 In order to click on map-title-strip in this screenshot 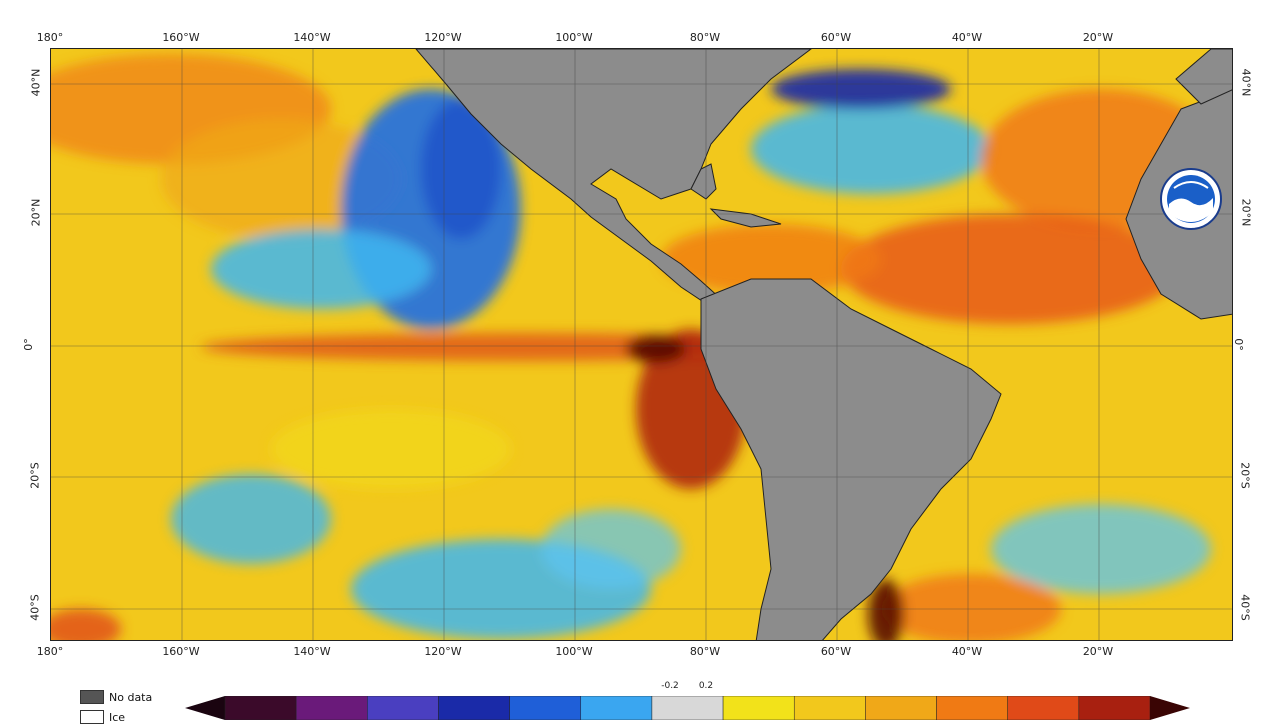, I will do `click(640, 3)`.